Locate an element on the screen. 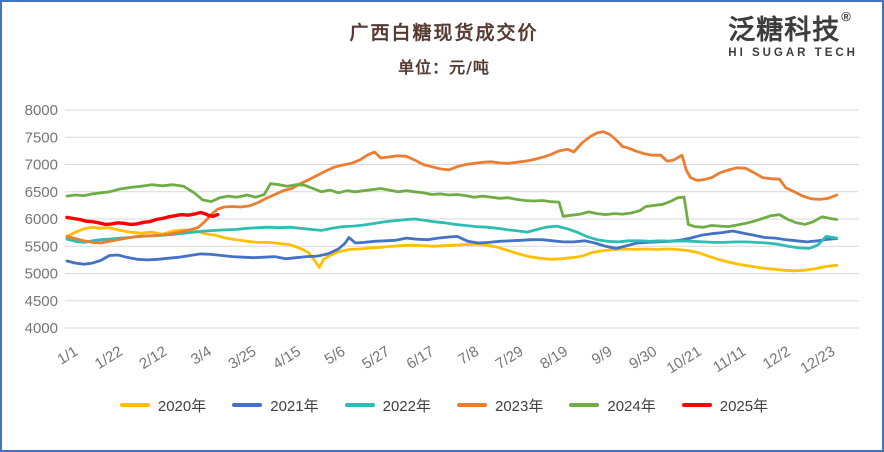 This screenshot has width=884, height=452. legend-item-2022年: 2022年 is located at coordinates (387, 405).